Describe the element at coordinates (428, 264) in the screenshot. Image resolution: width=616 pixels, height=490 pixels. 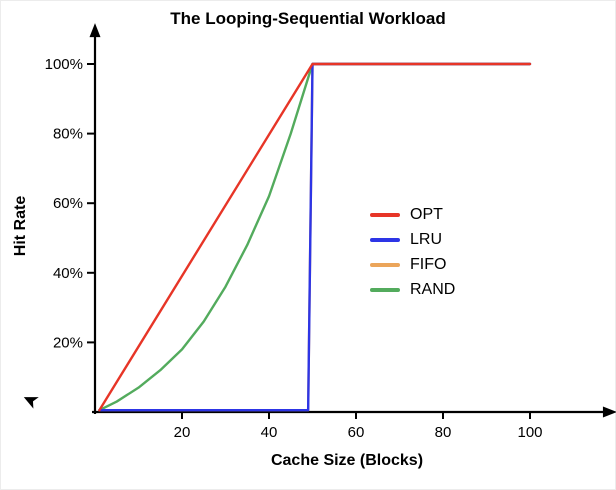
I see `legend-label-fifo: FIFO` at that location.